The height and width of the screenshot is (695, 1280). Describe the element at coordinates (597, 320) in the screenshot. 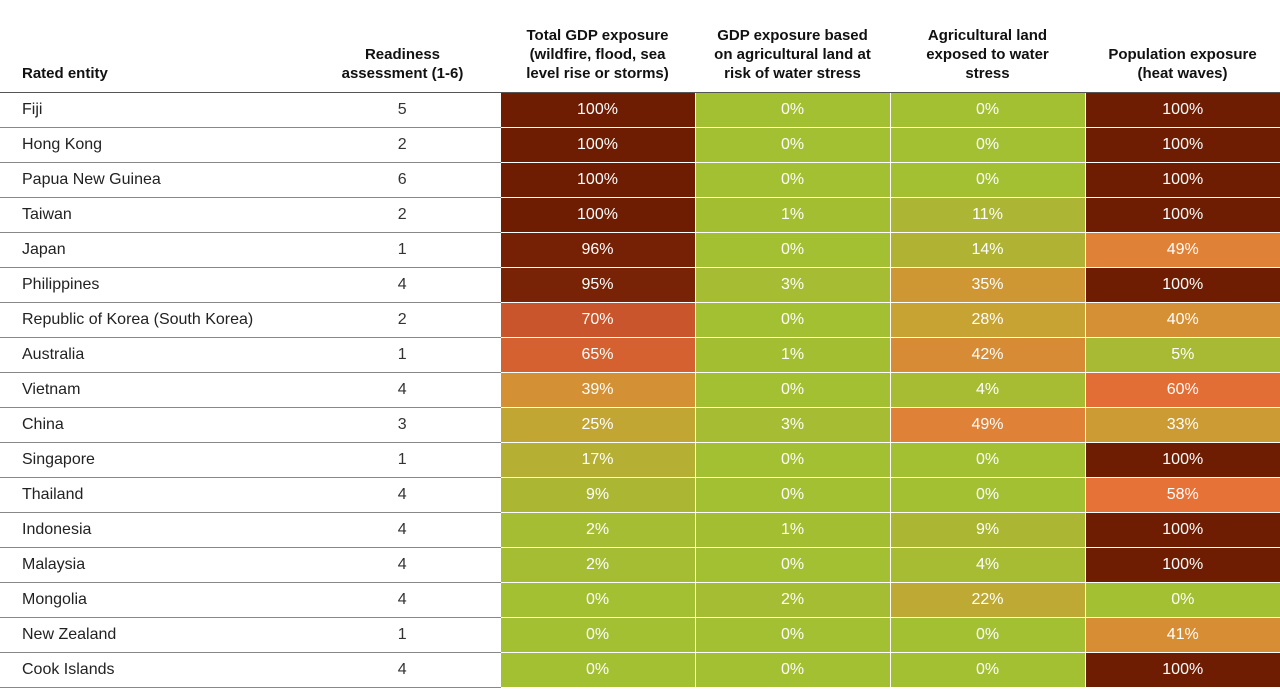

I see `total-gdp-exposure-cell: 70%` at that location.